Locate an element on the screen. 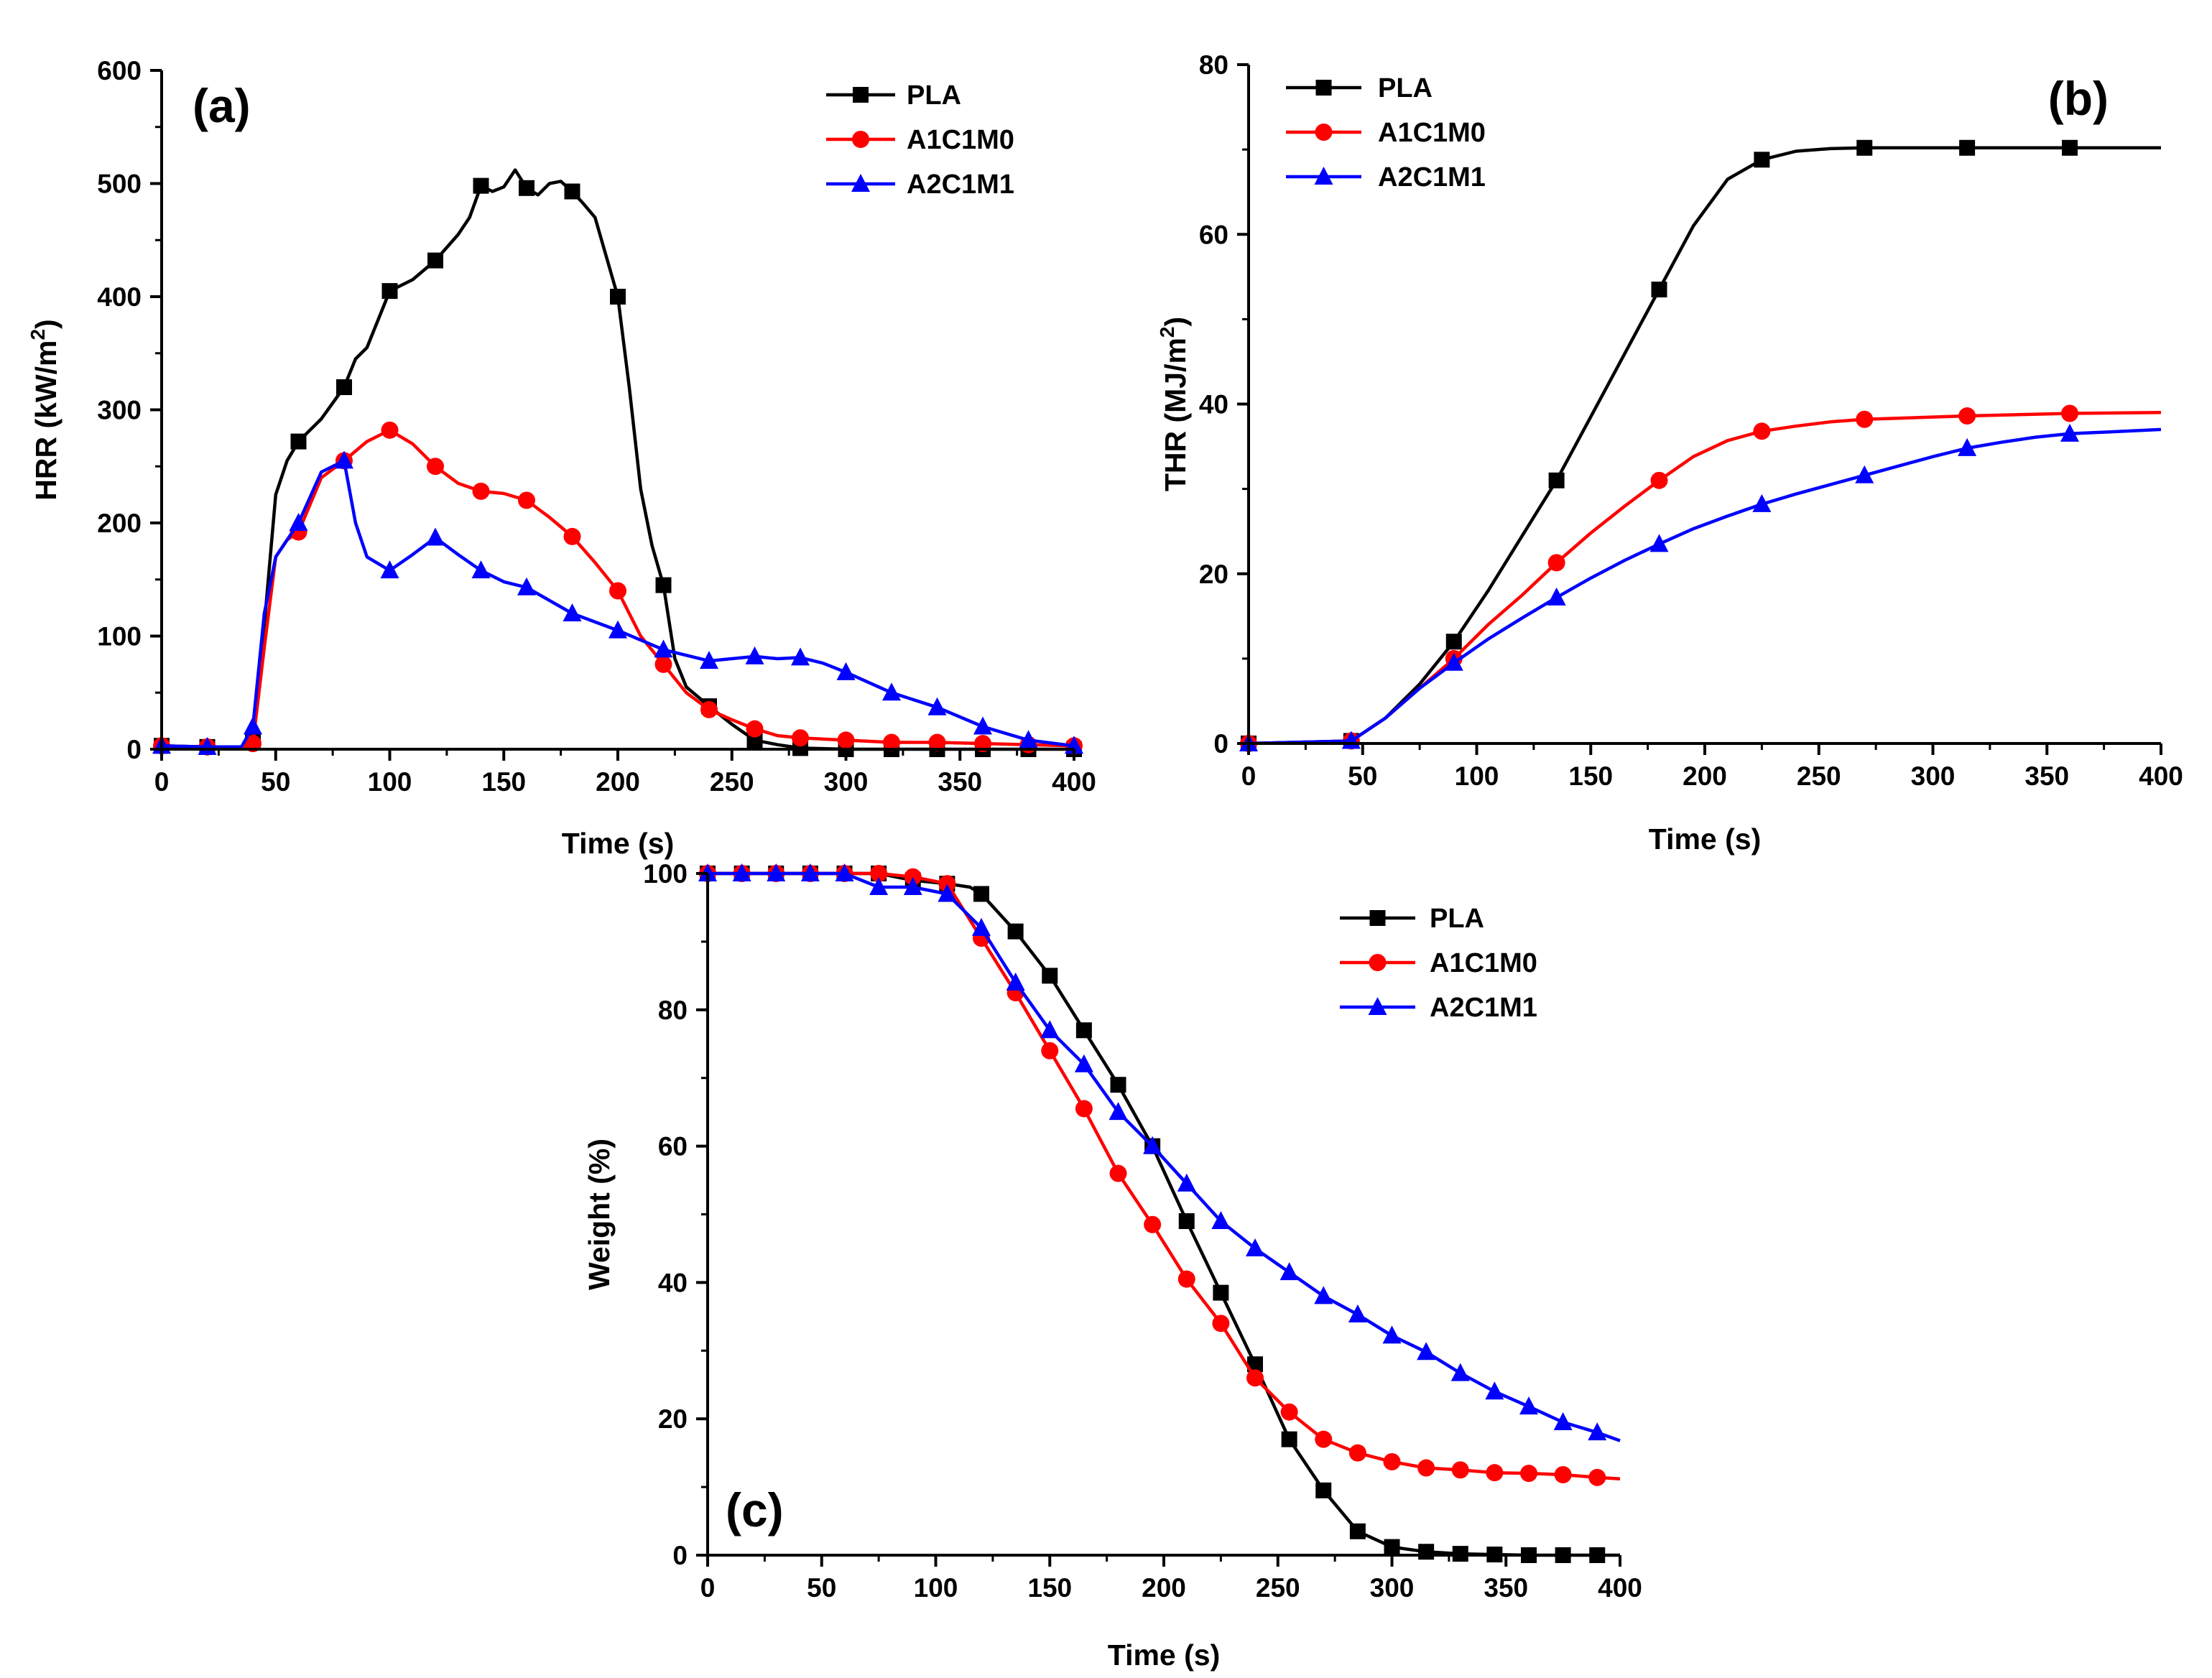 Image resolution: width=2212 pixels, height=1678 pixels. y-tick-label: 500 is located at coordinates (119, 185).